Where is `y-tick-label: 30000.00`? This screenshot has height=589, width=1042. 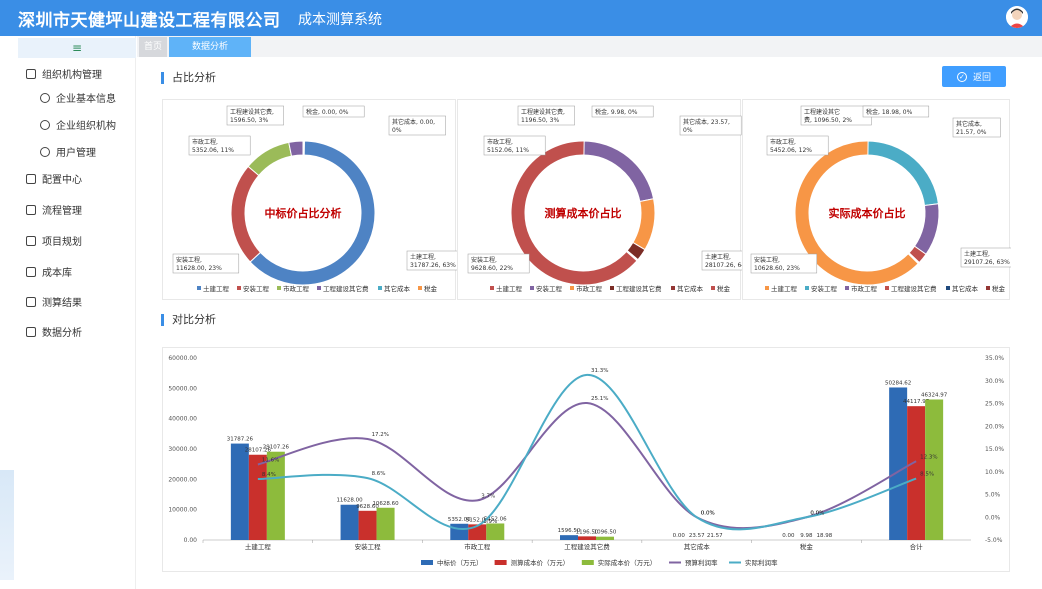 y-tick-label: 30000.00 is located at coordinates (182, 449).